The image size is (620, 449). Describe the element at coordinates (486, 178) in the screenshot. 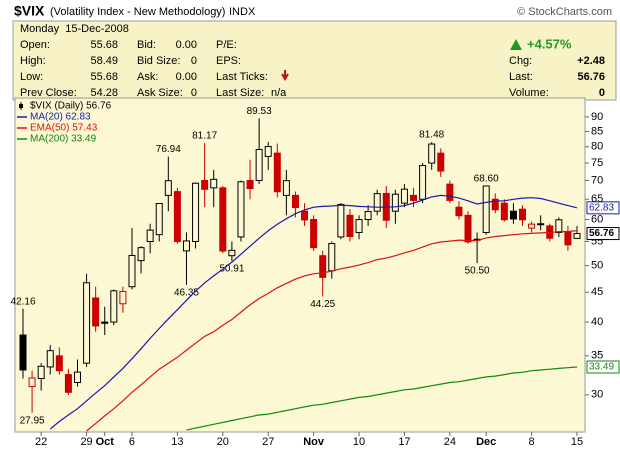

I see `high-label: 68.60` at that location.